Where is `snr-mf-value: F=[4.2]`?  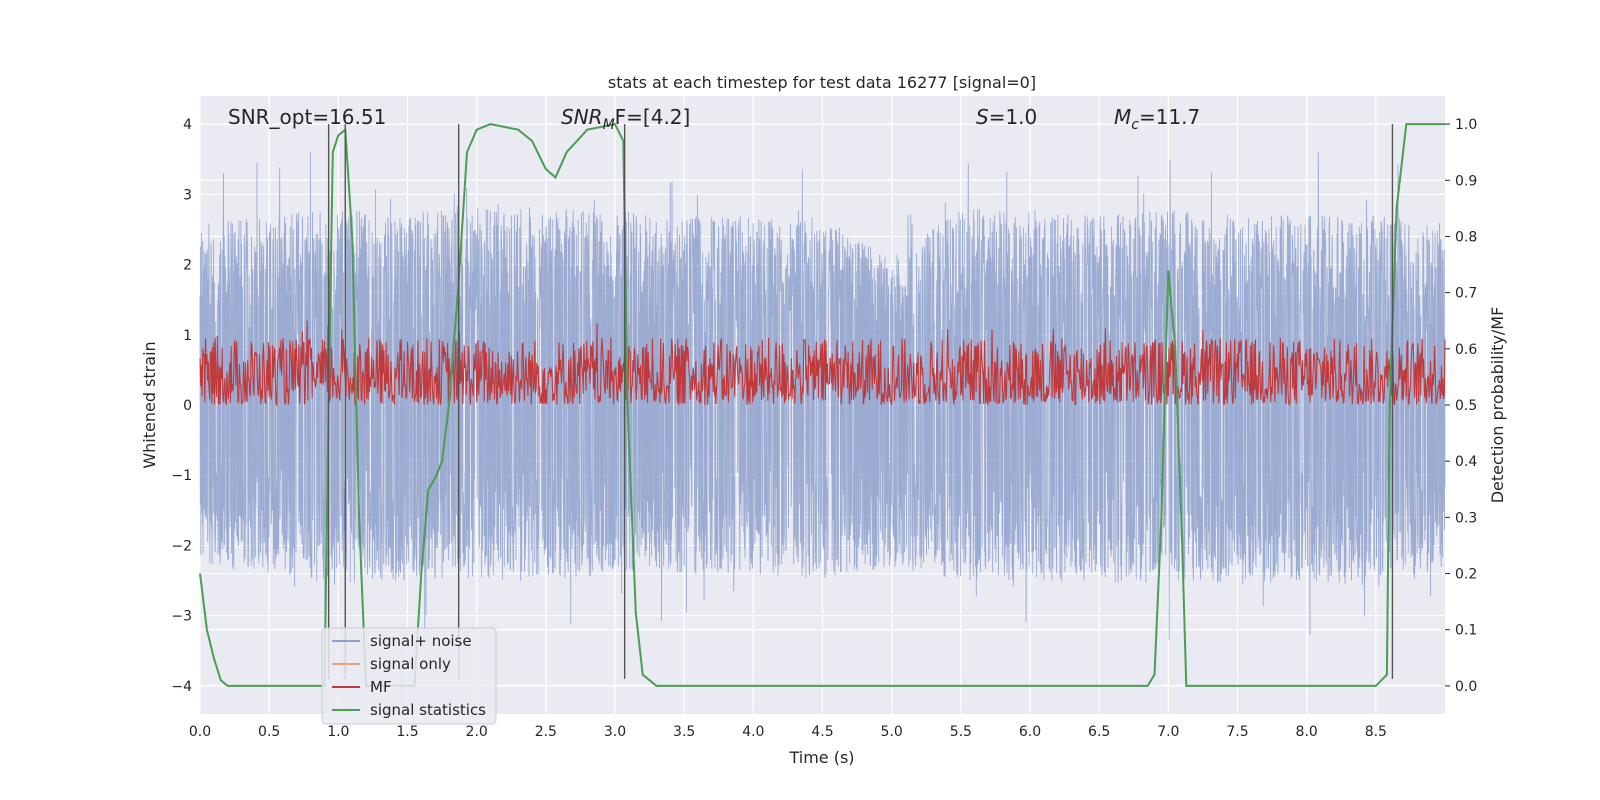
snr-mf-value: F=[4.2] is located at coordinates (653, 117).